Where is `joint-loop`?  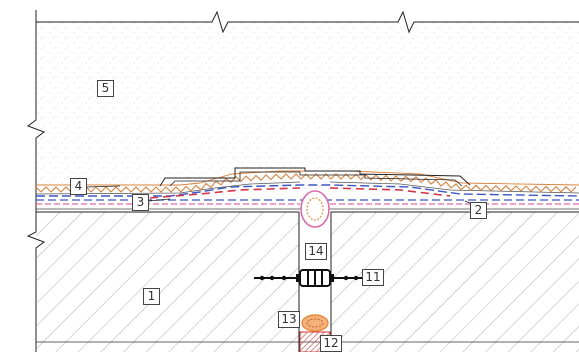
joint-loop is located at coordinates (315, 209).